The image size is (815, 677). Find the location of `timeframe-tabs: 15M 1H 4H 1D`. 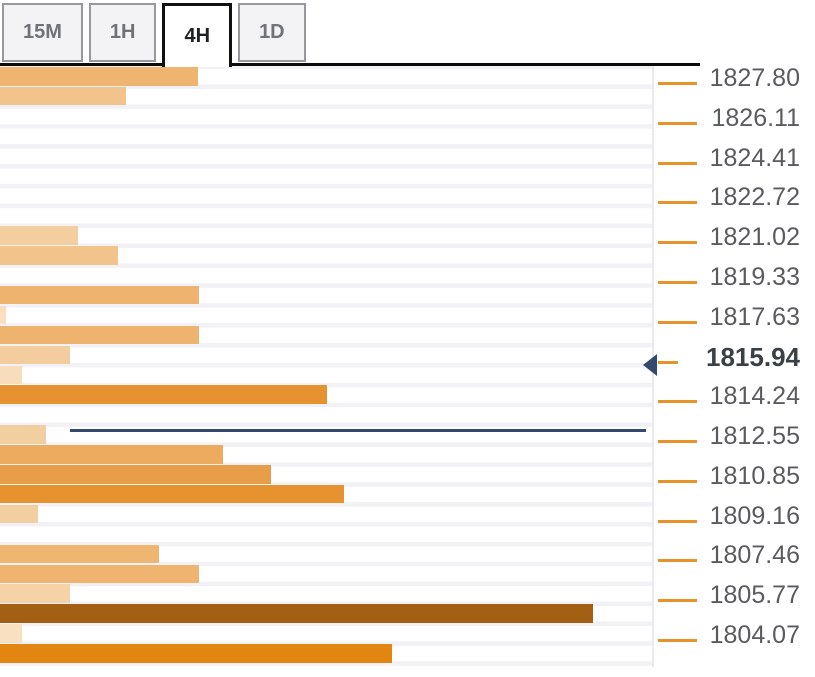

timeframe-tabs: 15M 1H 4H 1D is located at coordinates (154, 35).